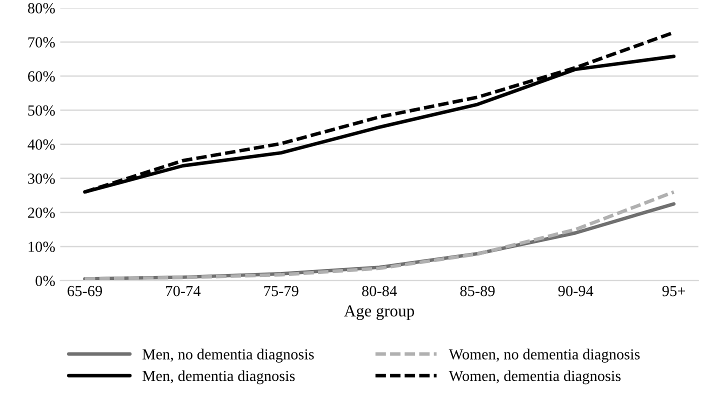 The image size is (709, 398). I want to click on y-tick-label: 60%, so click(41, 76).